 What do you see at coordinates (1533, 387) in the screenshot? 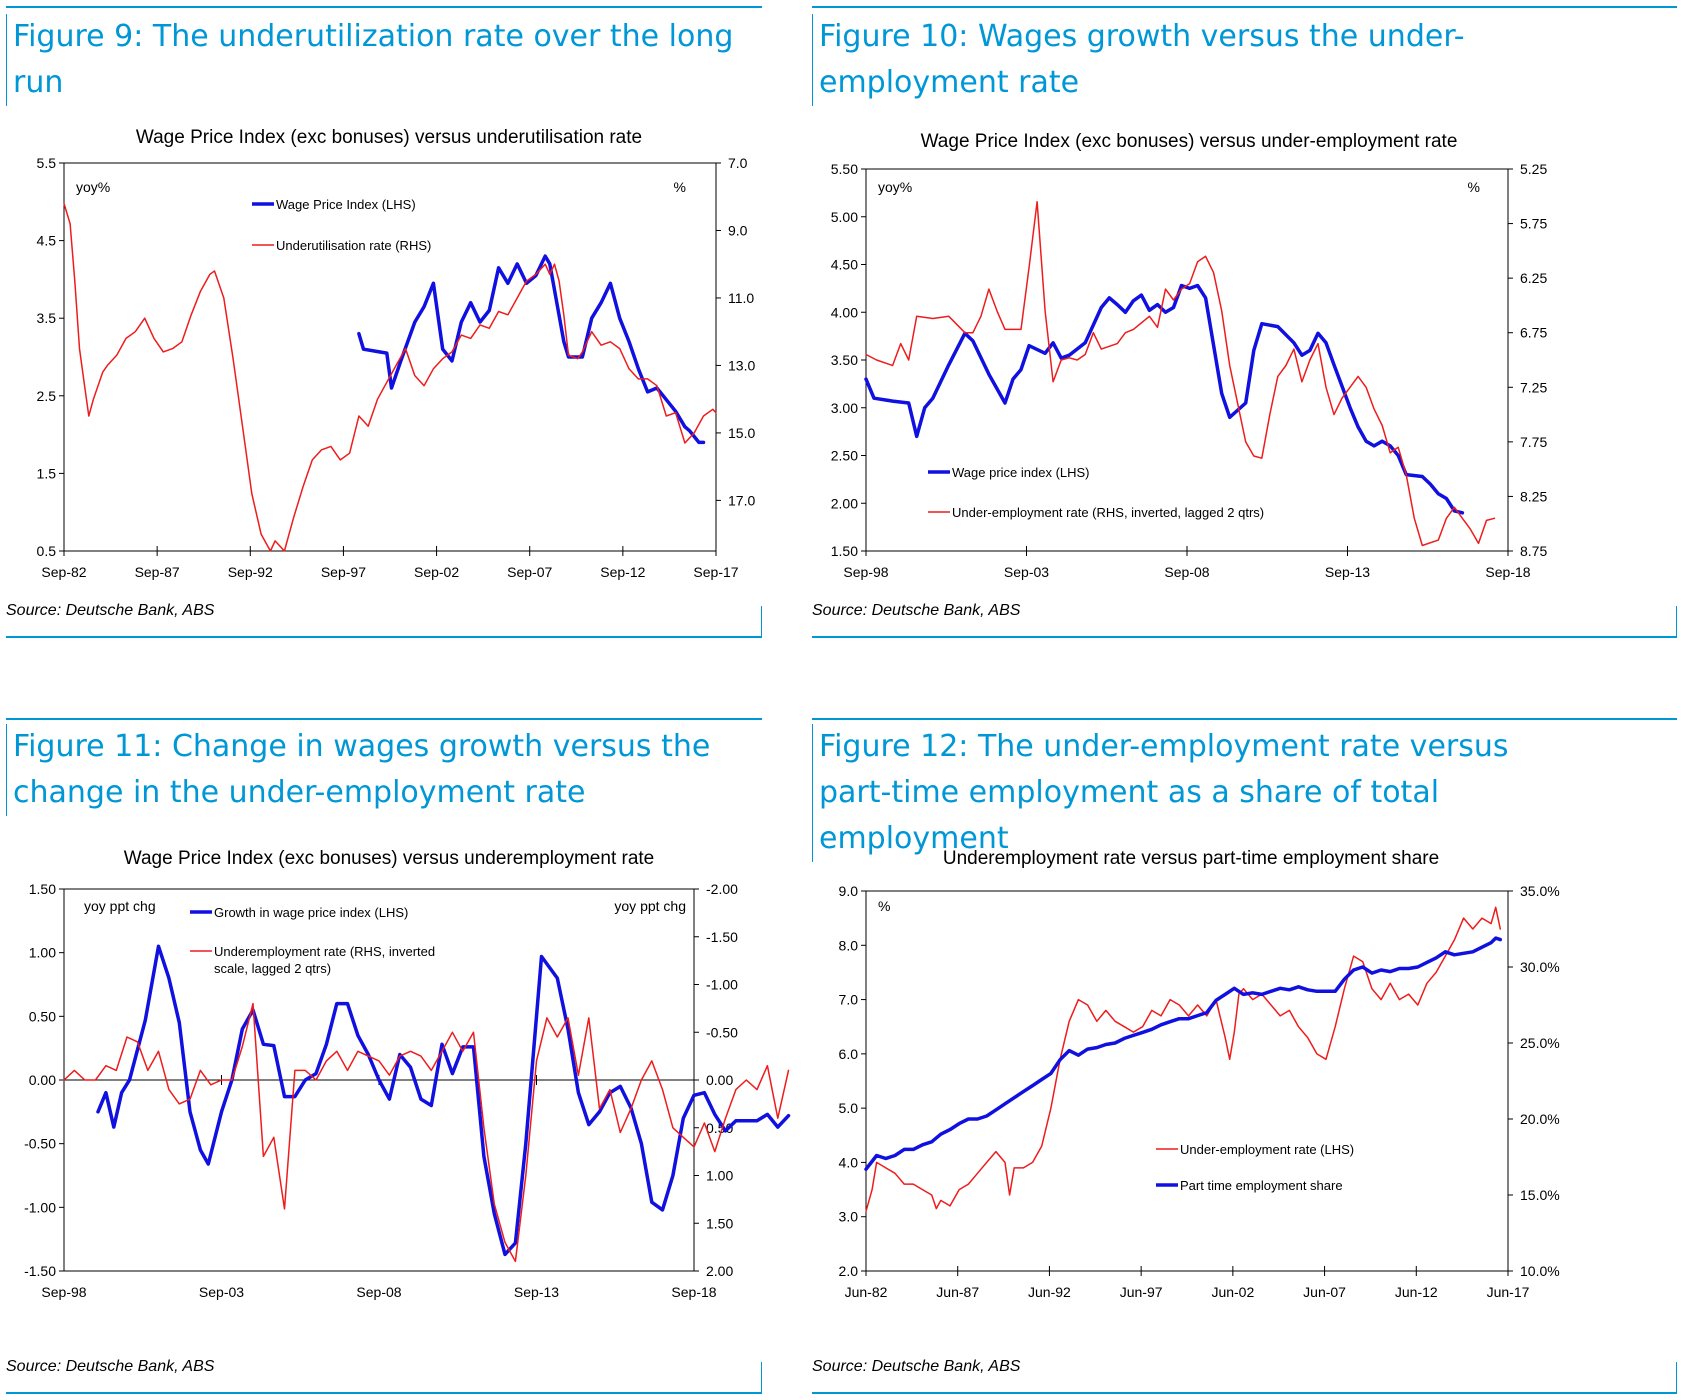
I see `y-right-tick-label: 7.25` at bounding box center [1533, 387].